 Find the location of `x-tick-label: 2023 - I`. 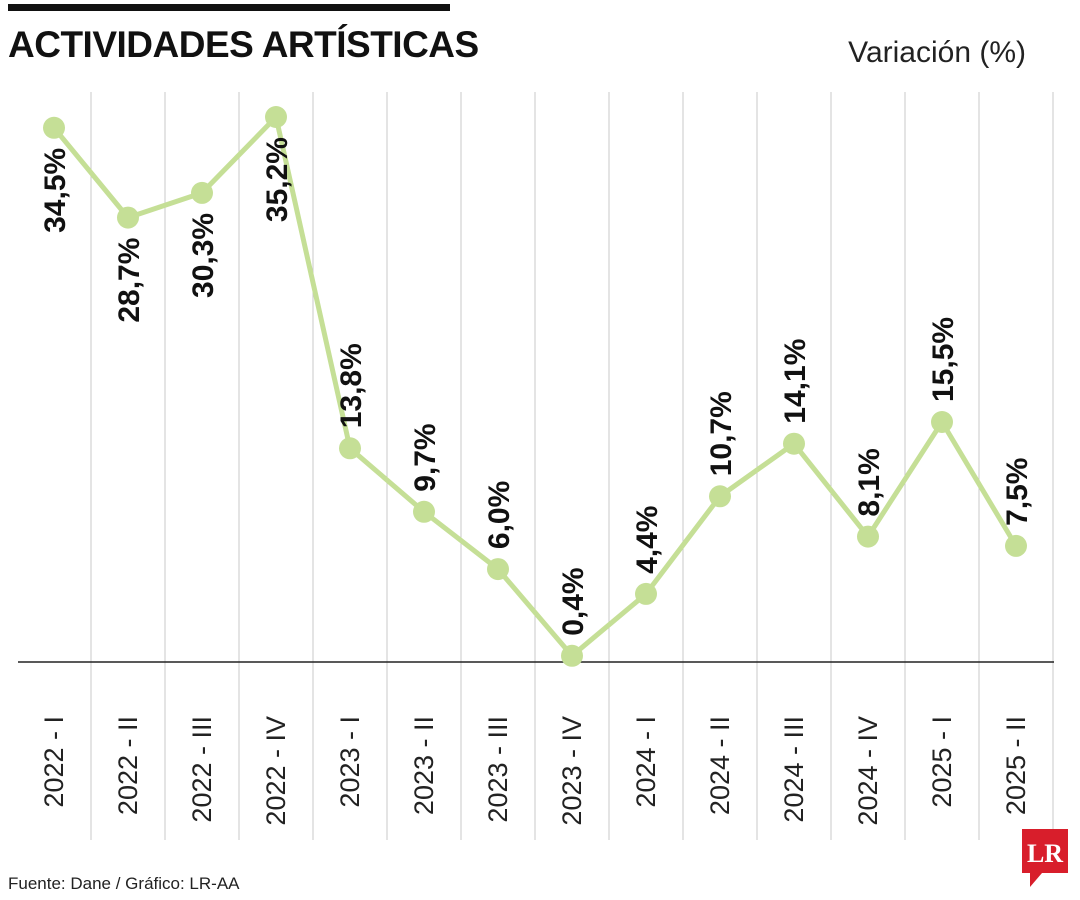

x-tick-label: 2023 - I is located at coordinates (350, 762).